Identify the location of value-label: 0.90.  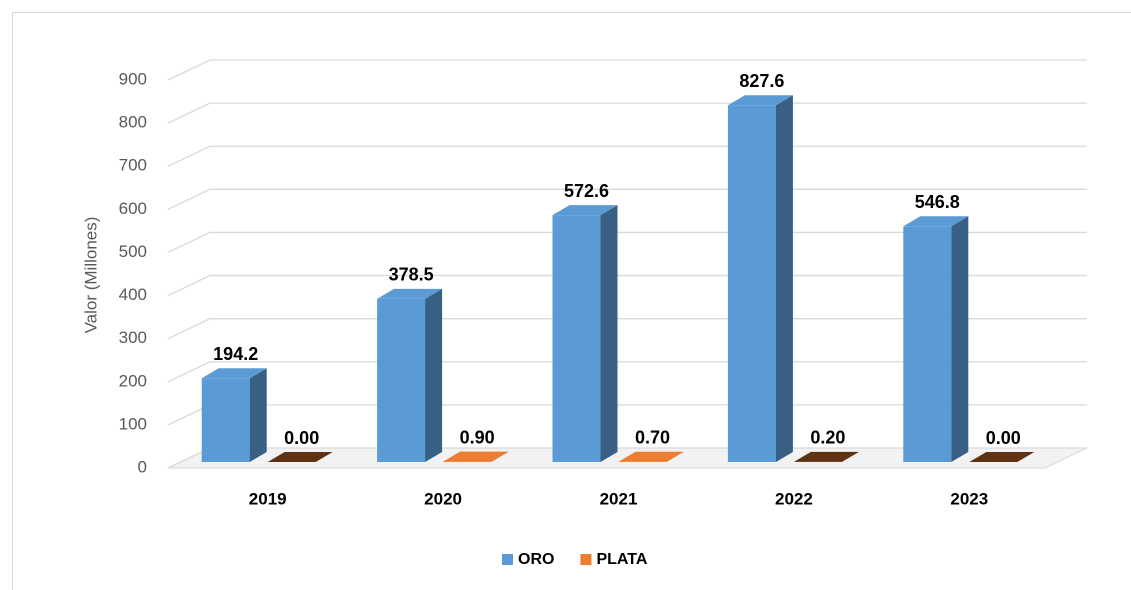
(477, 437).